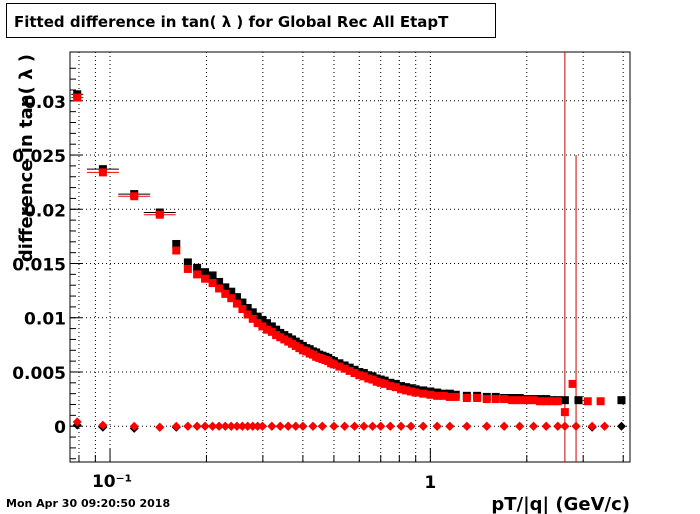 This screenshot has width=700, height=514. What do you see at coordinates (45, 320) in the screenshot?
I see `y-tick-label: 0.01` at bounding box center [45, 320].